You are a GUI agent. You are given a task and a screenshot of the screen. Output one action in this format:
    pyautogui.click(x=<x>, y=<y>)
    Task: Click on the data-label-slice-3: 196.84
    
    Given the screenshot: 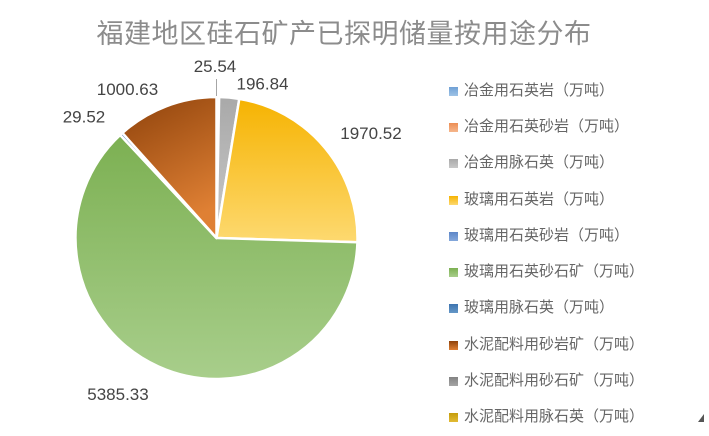 What is the action you would take?
    pyautogui.click(x=263, y=84)
    